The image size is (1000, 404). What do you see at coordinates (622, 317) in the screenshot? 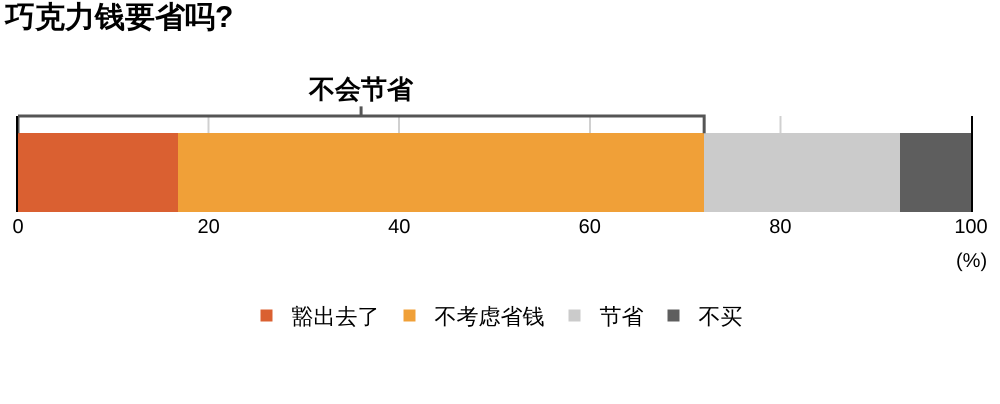
I see `legend-label: 节省` at bounding box center [622, 317].